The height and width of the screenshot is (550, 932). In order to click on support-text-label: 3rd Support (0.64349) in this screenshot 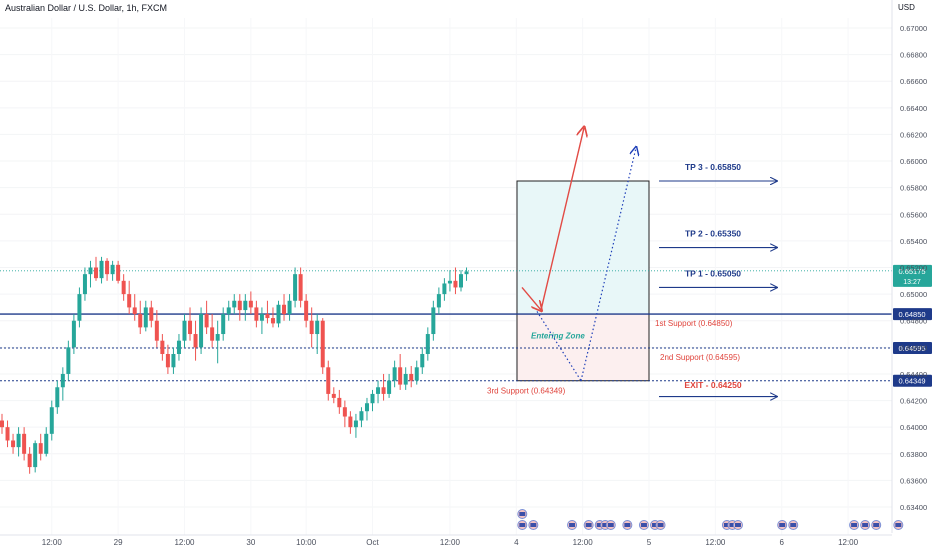, I will do `click(526, 391)`.